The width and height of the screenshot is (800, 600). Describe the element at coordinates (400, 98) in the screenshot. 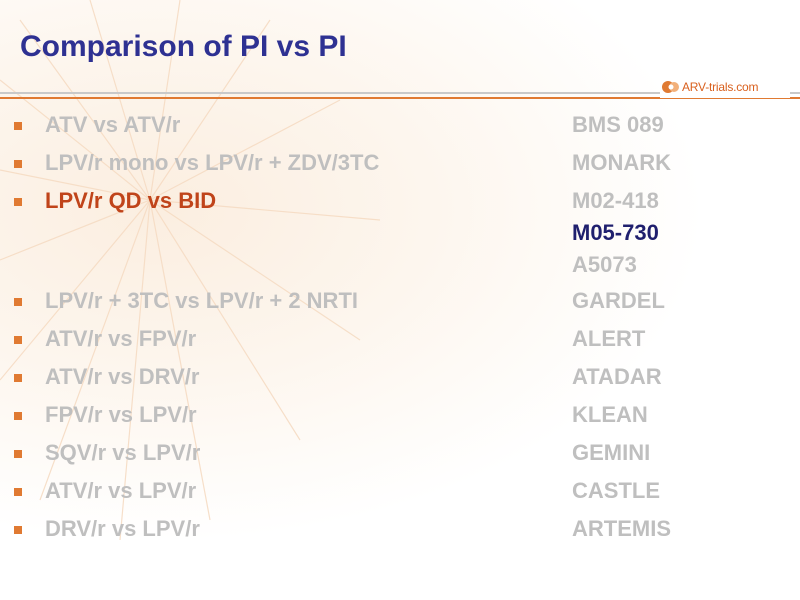

I see `divider-orange` at that location.